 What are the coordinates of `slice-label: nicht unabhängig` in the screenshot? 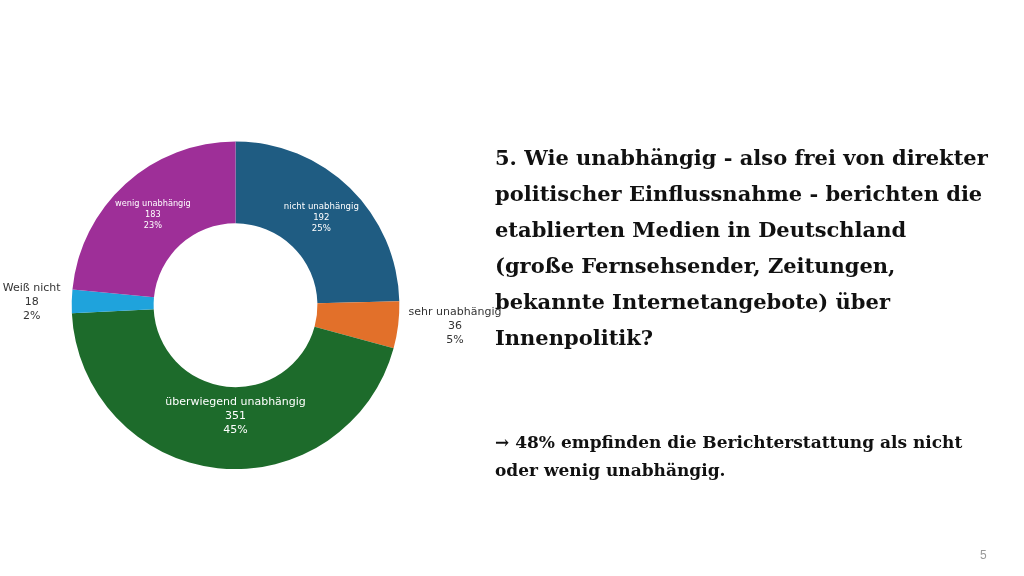 It's located at (321, 205).